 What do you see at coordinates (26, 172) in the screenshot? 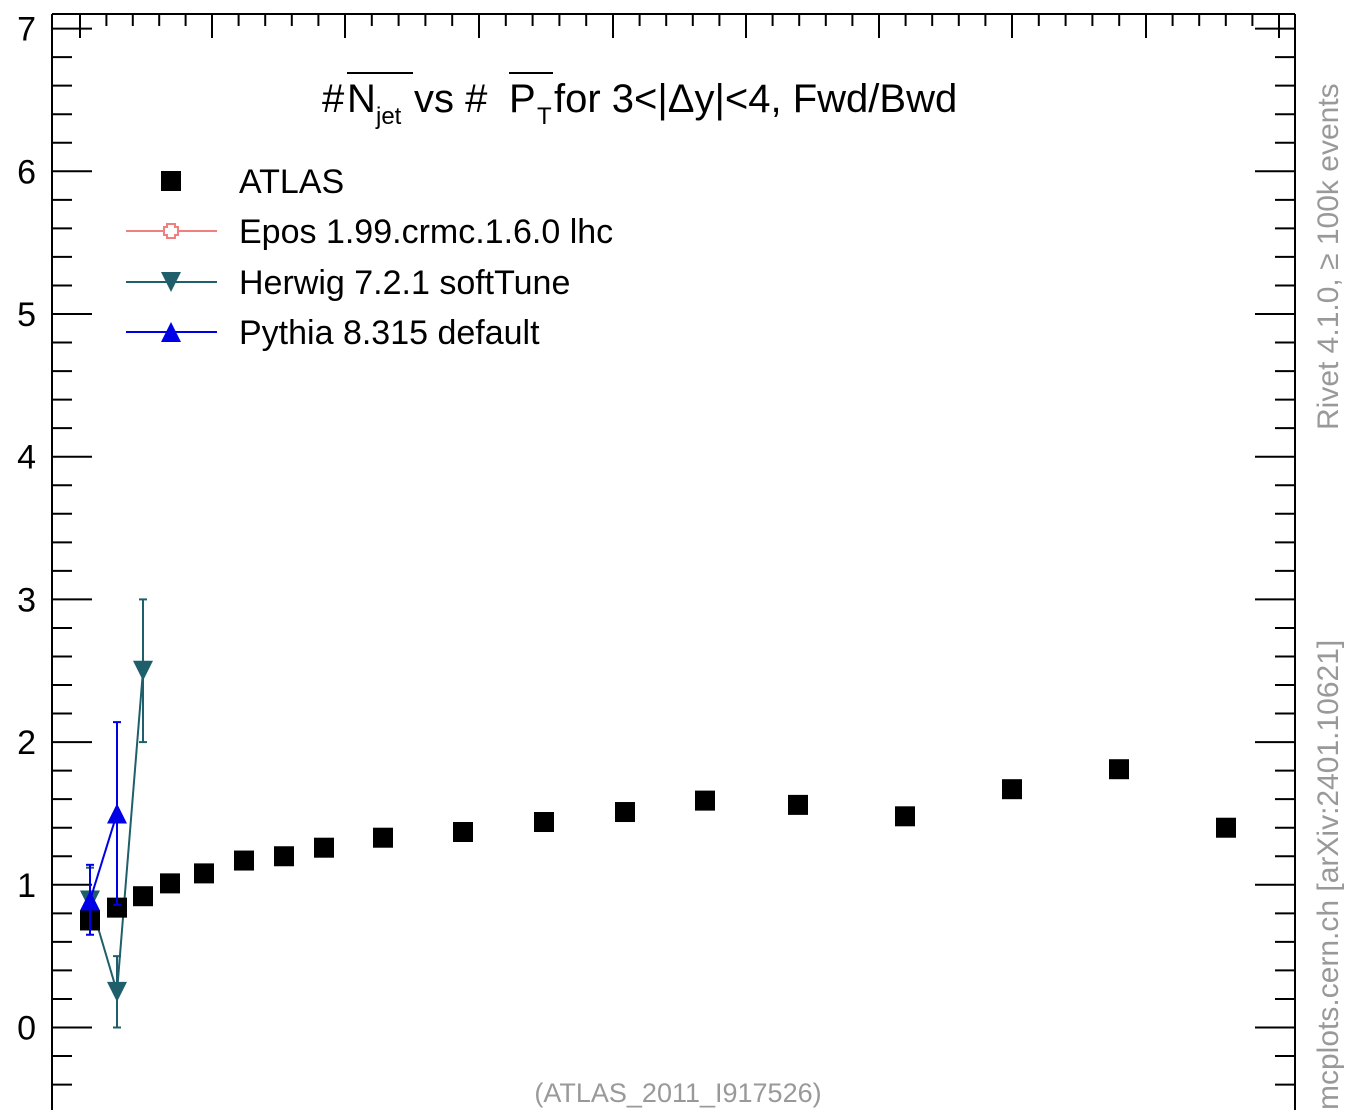
I see `y-tick-label: 6` at bounding box center [26, 172].